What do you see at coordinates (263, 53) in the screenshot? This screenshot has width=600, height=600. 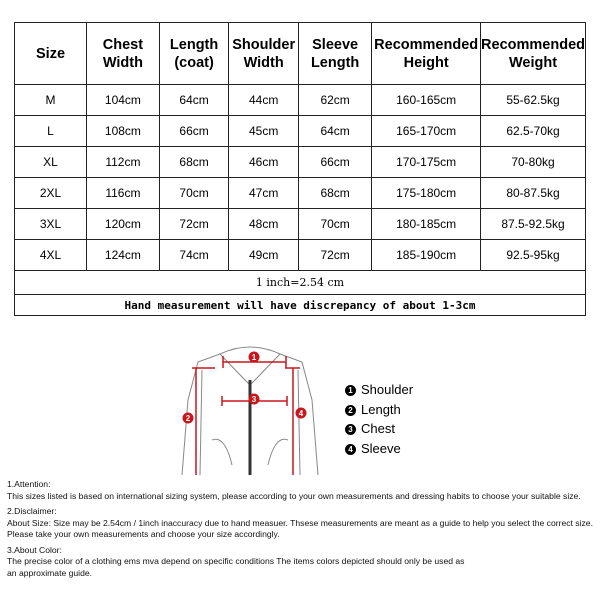 I see `header-shoulder: Shoulder Width` at bounding box center [263, 53].